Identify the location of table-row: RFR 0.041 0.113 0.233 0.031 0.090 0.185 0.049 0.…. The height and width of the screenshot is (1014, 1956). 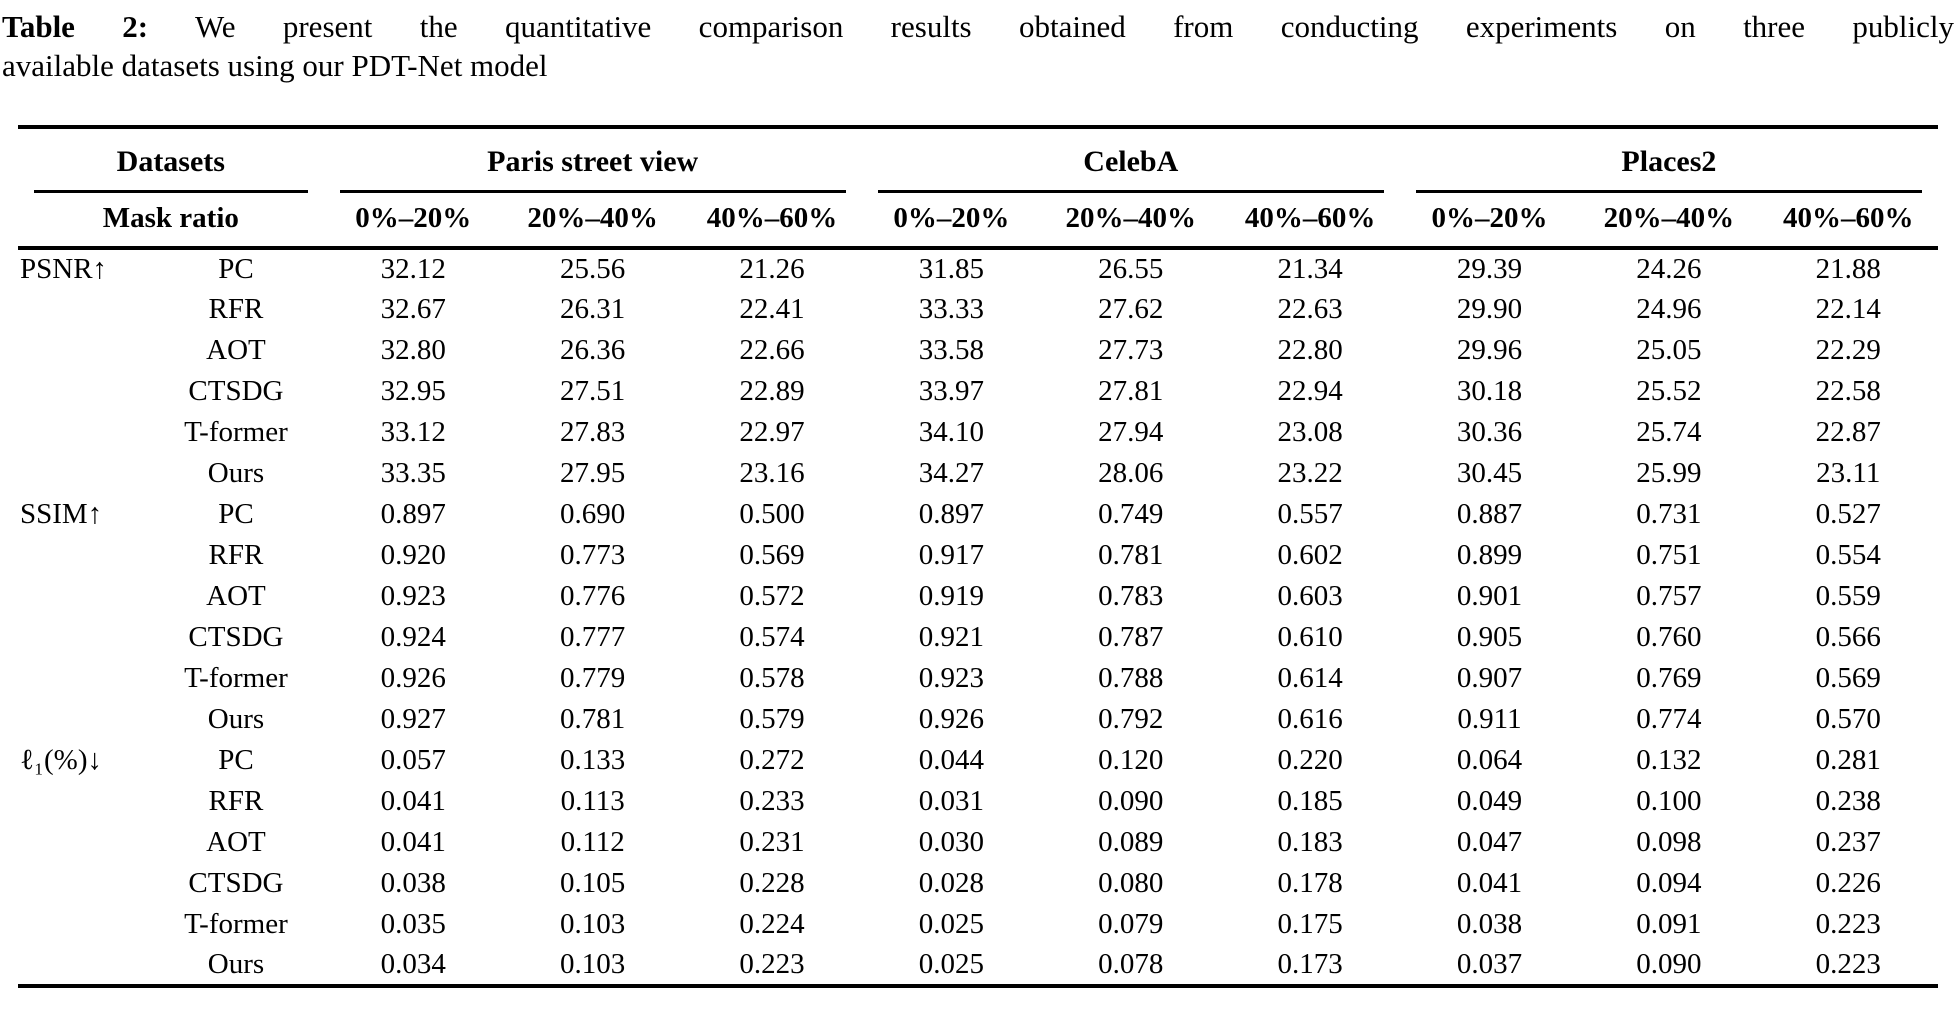
(978, 801).